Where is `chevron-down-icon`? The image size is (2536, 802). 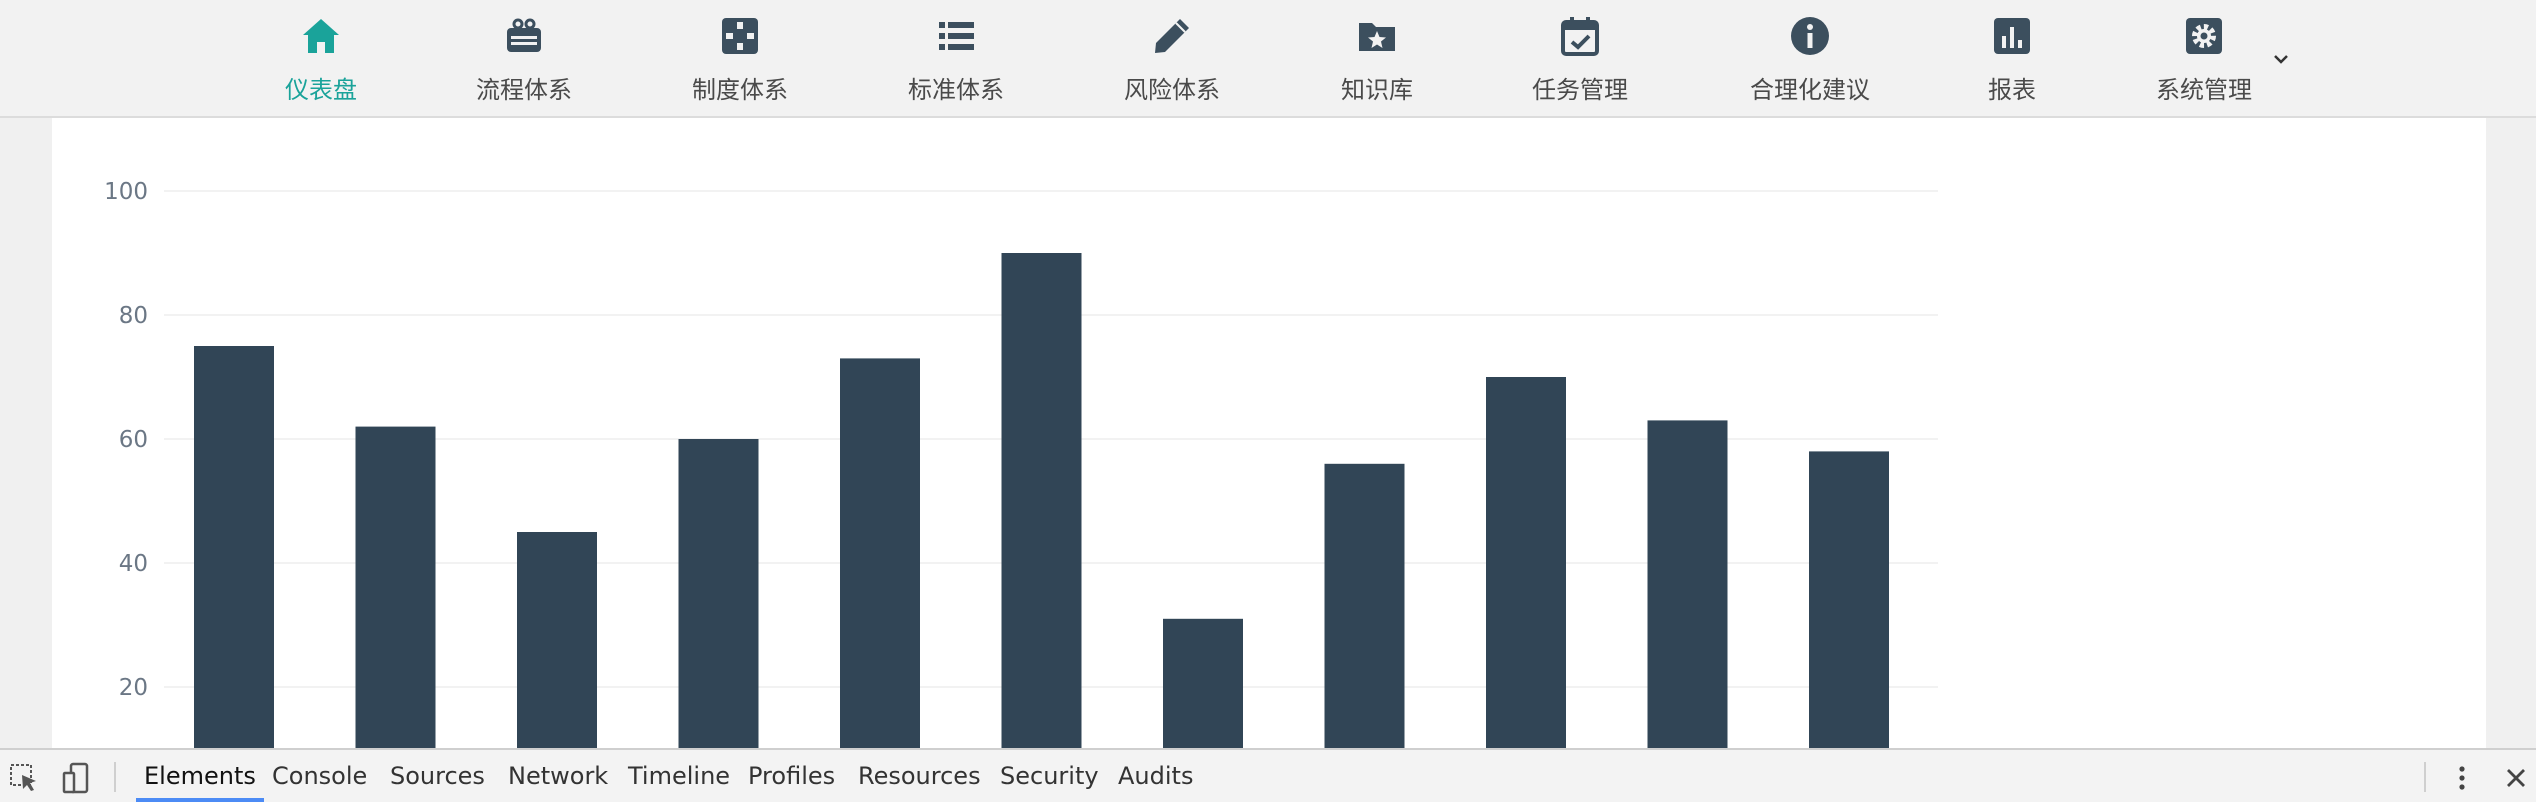
chevron-down-icon is located at coordinates (2281, 59).